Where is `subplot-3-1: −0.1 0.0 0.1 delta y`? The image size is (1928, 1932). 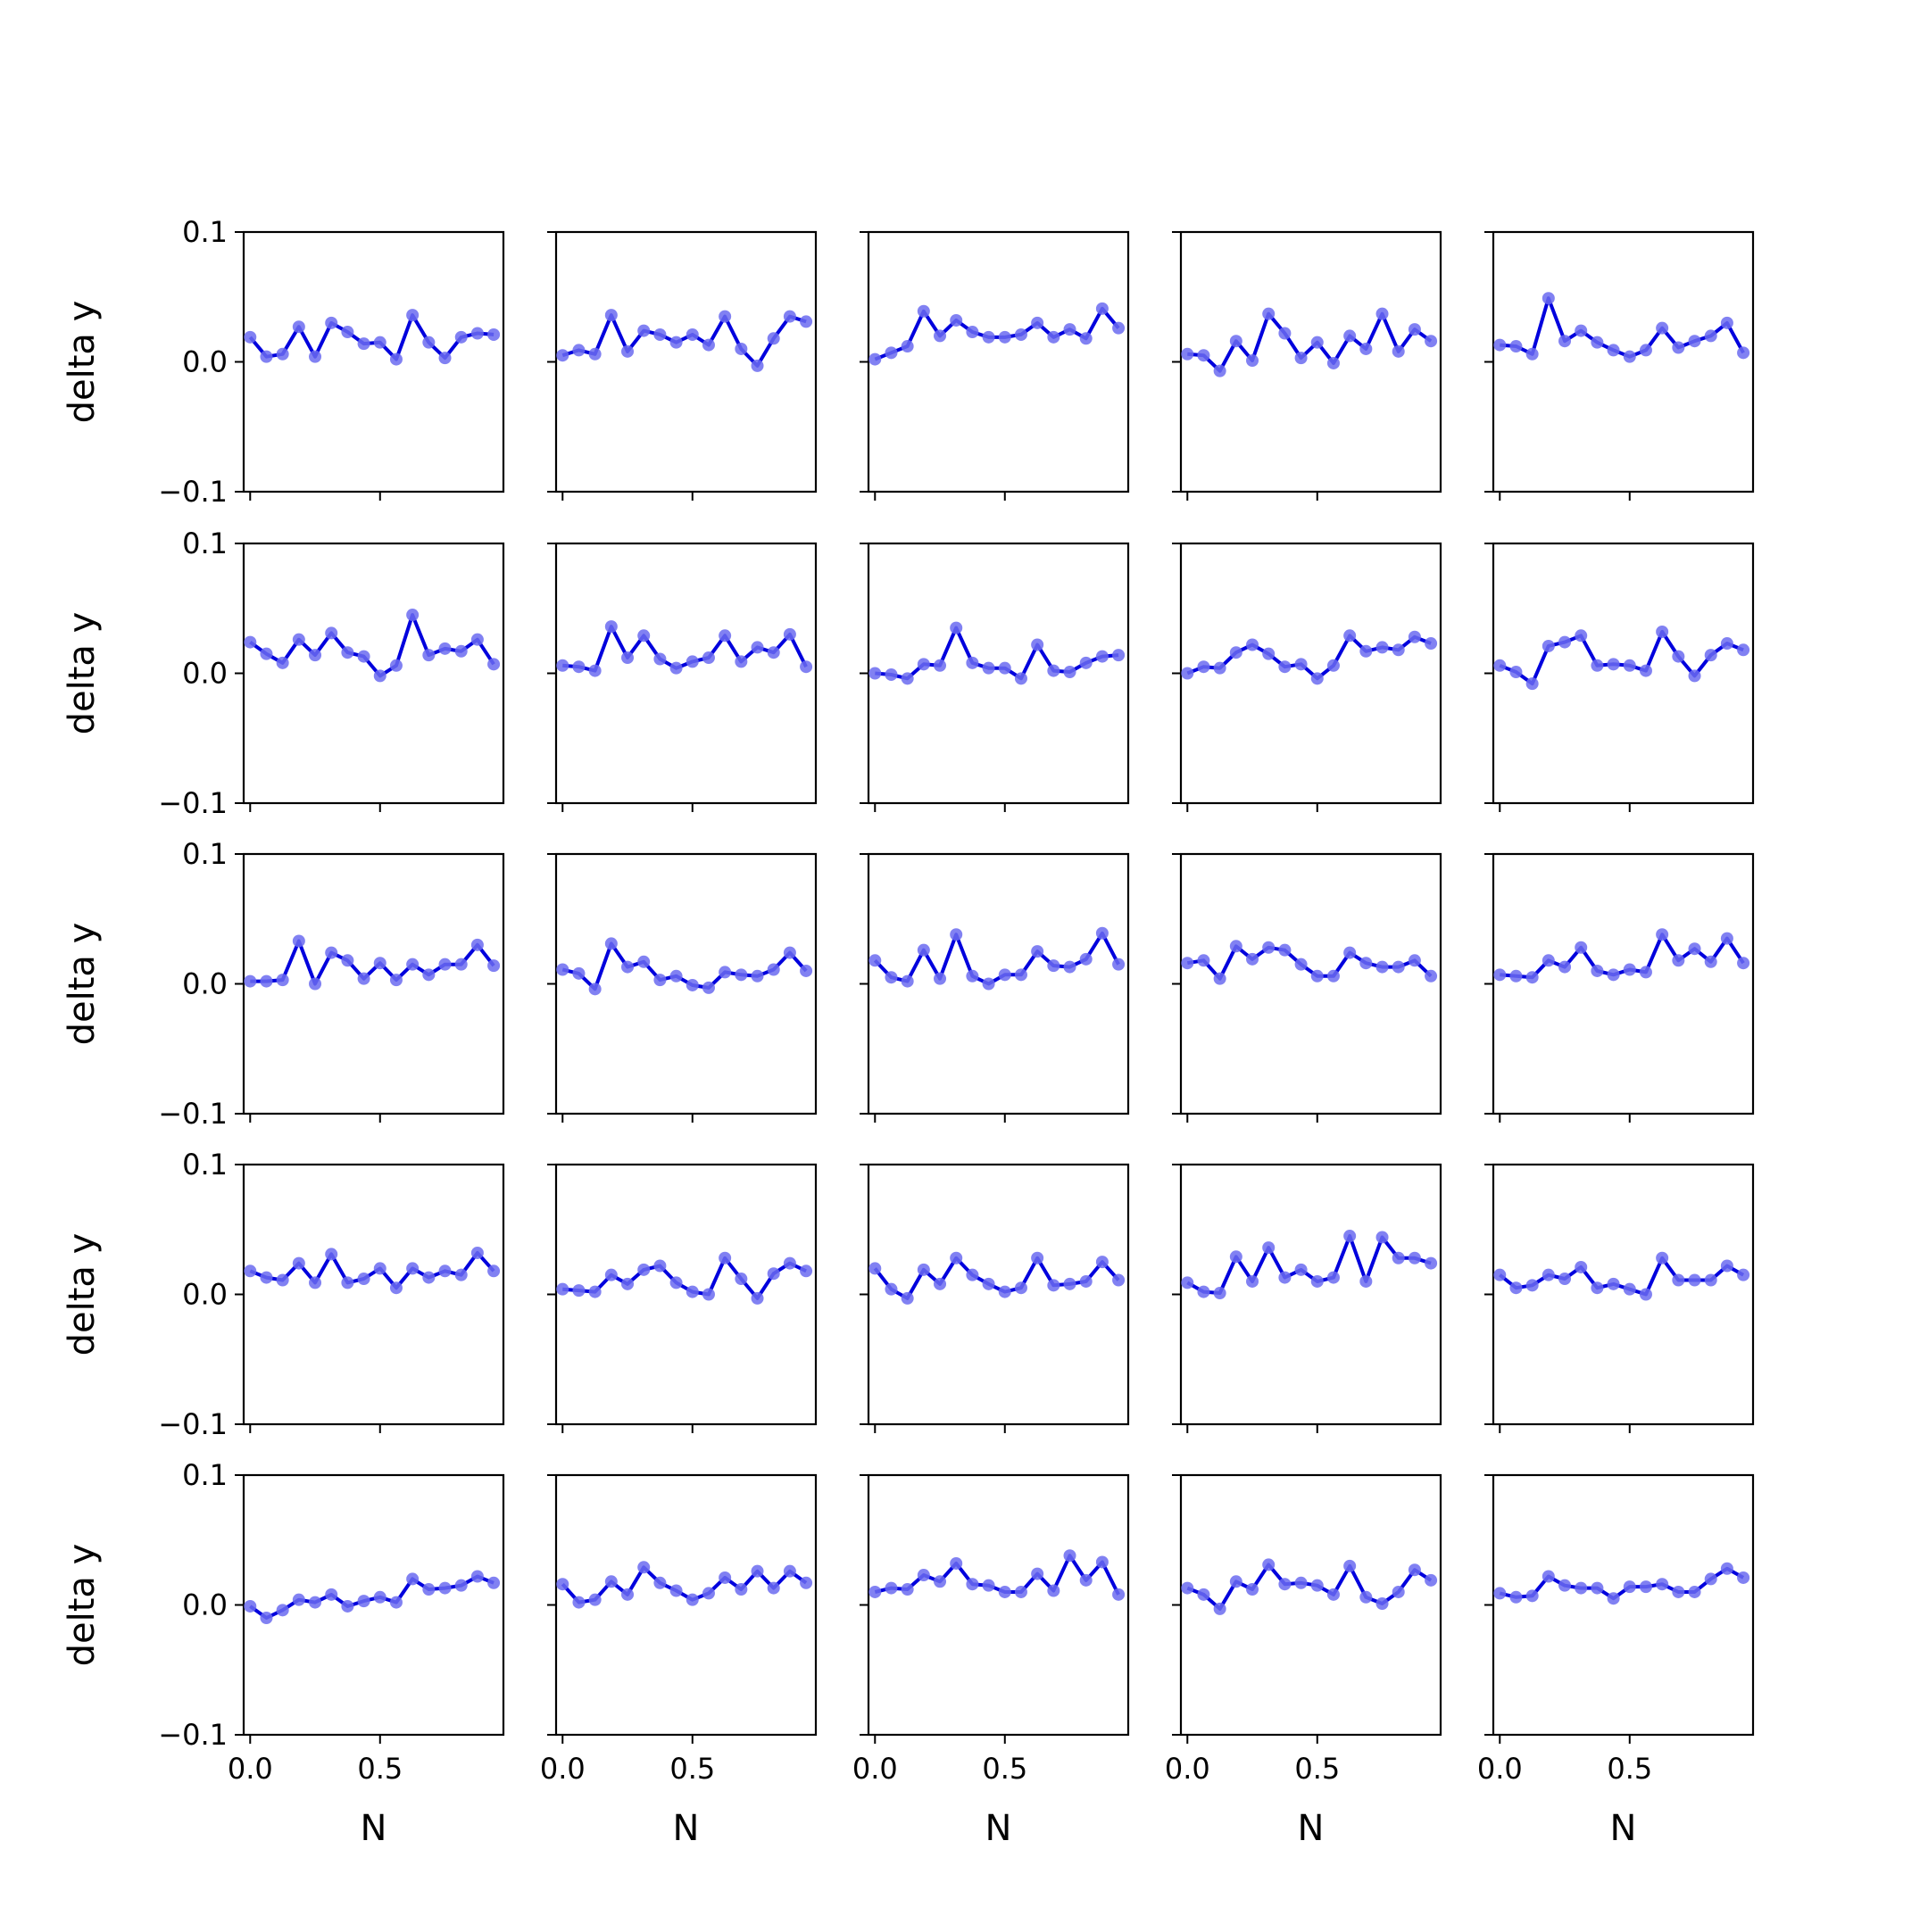
subplot-3-1: −0.1 0.0 0.1 delta y is located at coordinates (283, 984).